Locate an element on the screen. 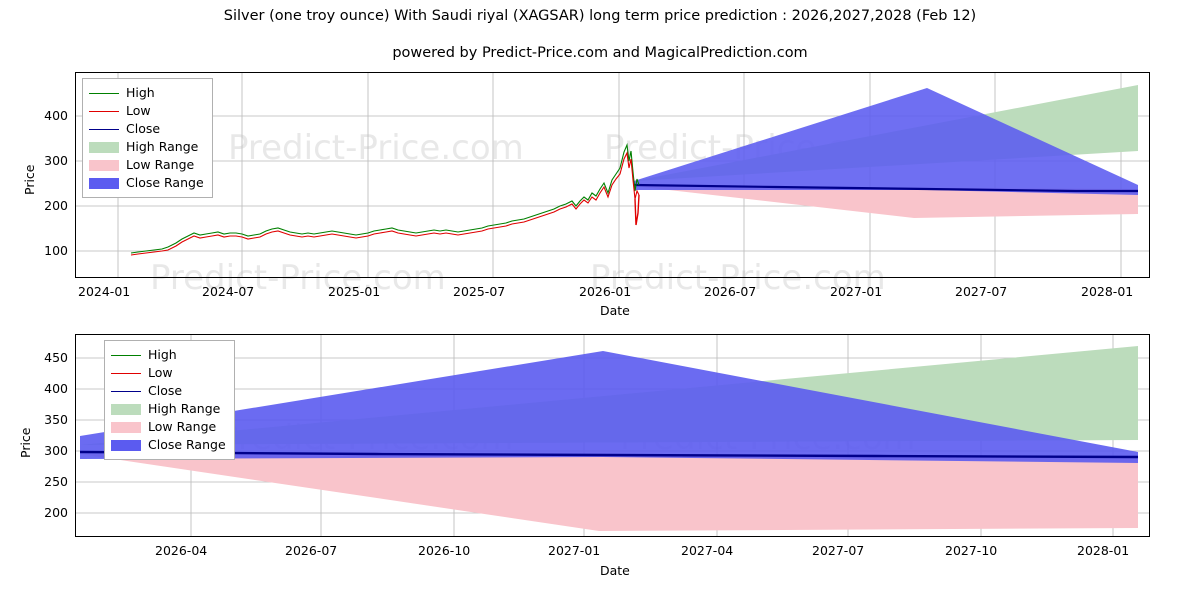  top-y-axis-label: Price is located at coordinates (29, 180).